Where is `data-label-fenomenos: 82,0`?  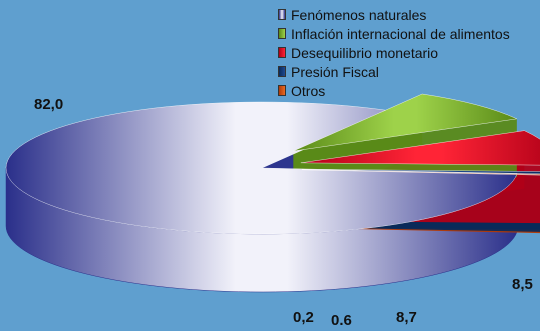 data-label-fenomenos: 82,0 is located at coordinates (49, 104).